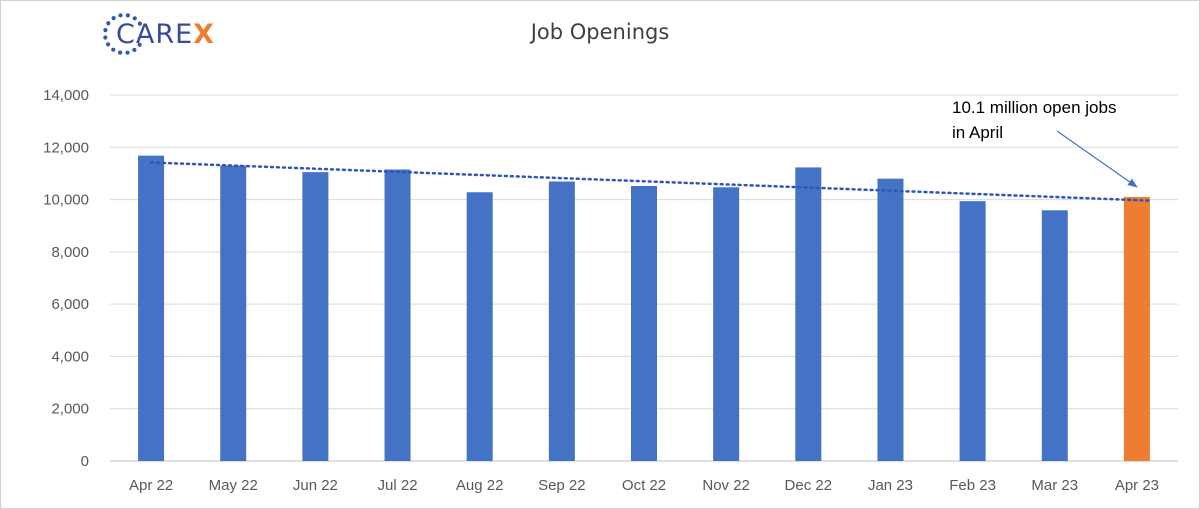 This screenshot has width=1200, height=509. What do you see at coordinates (978, 132) in the screenshot?
I see `annotation-line-2: in April` at bounding box center [978, 132].